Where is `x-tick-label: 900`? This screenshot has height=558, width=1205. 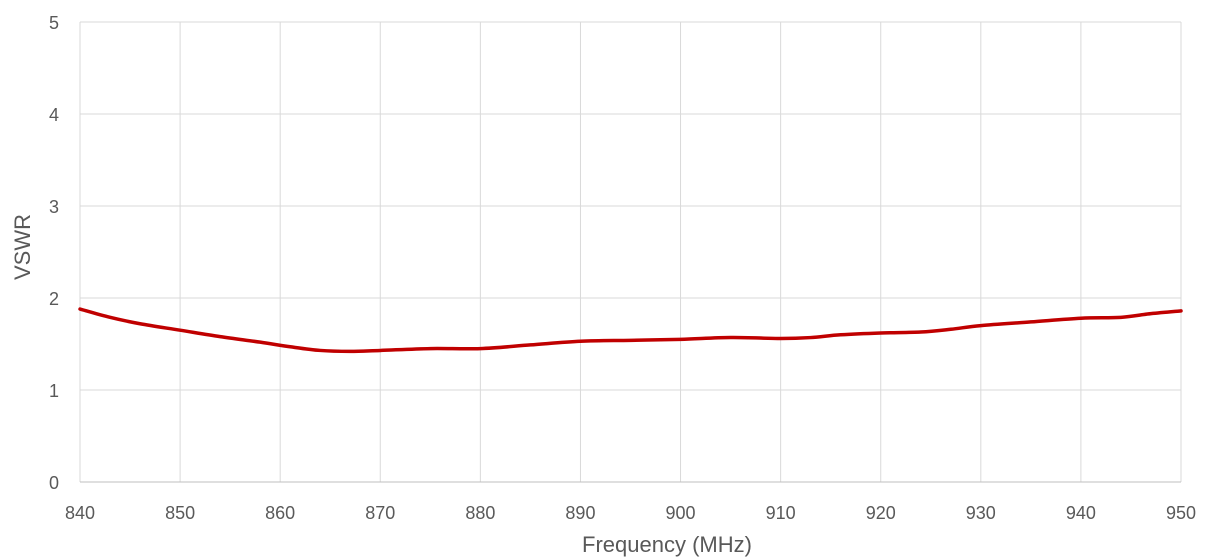
x-tick-label: 900 is located at coordinates (681, 513).